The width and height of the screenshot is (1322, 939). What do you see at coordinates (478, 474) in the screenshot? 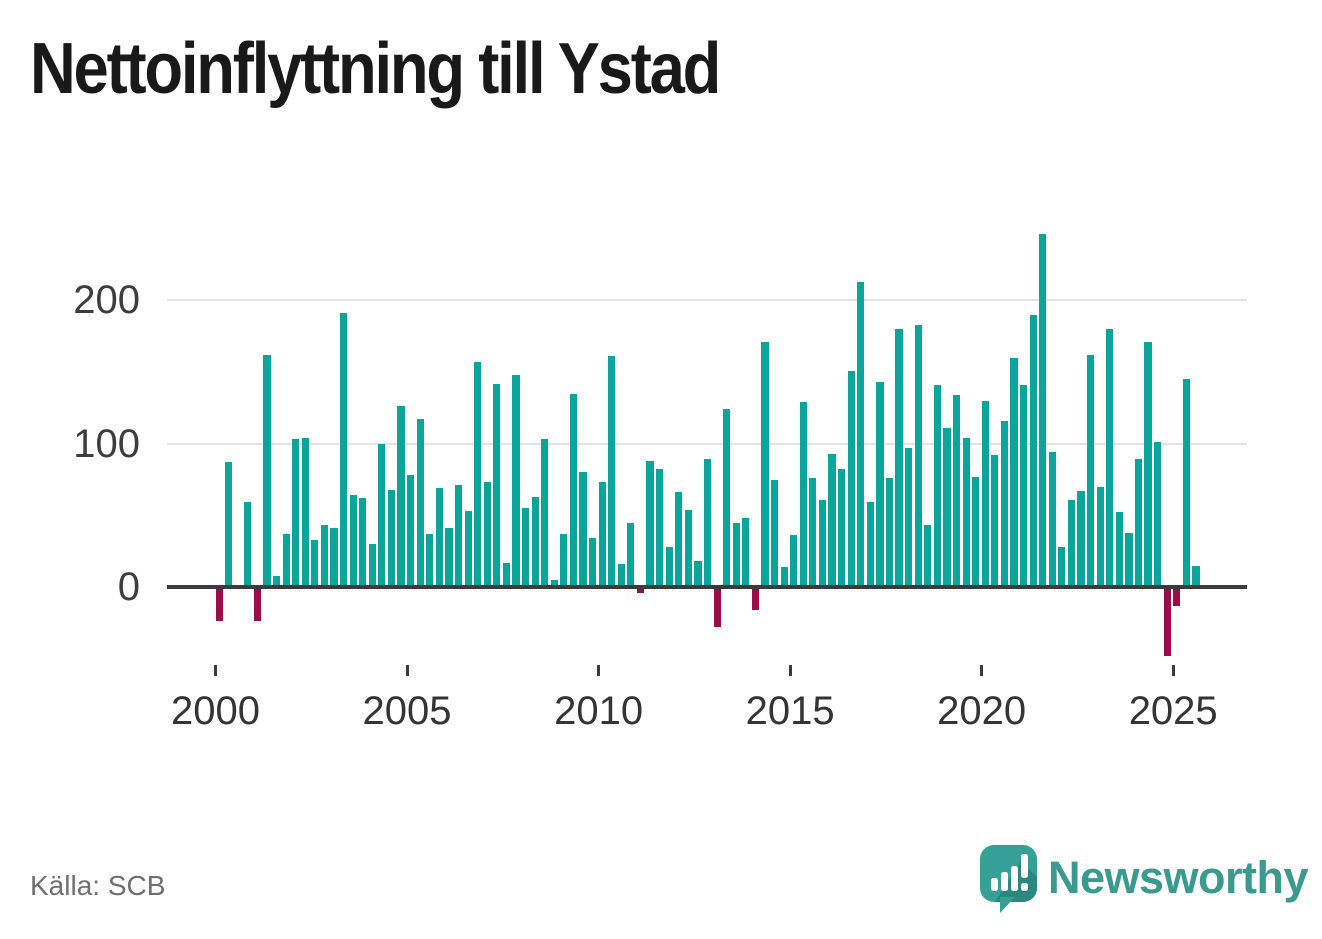
I see `bar-2006-Q4` at bounding box center [478, 474].